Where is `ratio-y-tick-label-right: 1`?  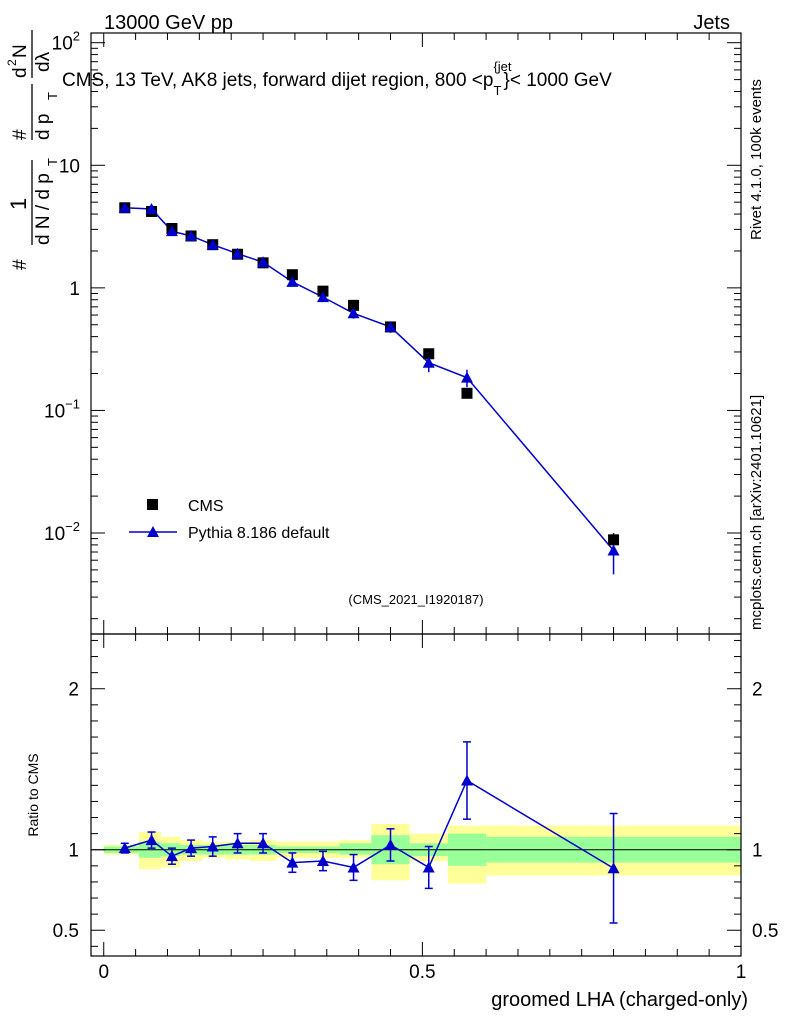
ratio-y-tick-label-right: 1 is located at coordinates (757, 851).